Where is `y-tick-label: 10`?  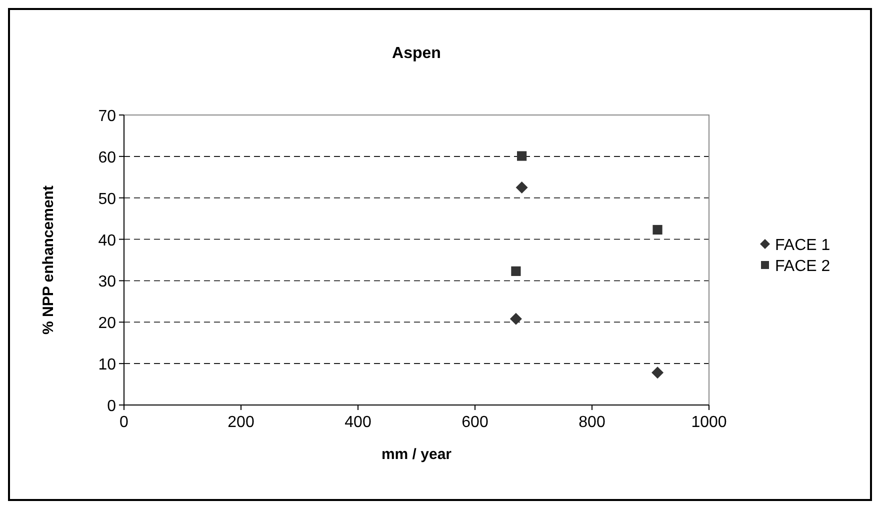
y-tick-label: 10 is located at coordinates (107, 365).